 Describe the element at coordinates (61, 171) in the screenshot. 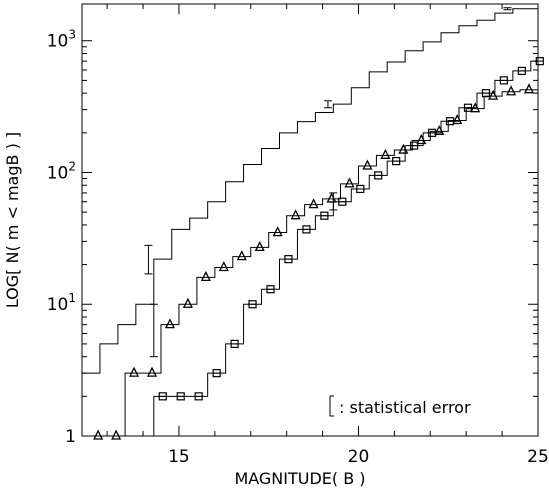

I see `y-tick-label: 10²` at that location.